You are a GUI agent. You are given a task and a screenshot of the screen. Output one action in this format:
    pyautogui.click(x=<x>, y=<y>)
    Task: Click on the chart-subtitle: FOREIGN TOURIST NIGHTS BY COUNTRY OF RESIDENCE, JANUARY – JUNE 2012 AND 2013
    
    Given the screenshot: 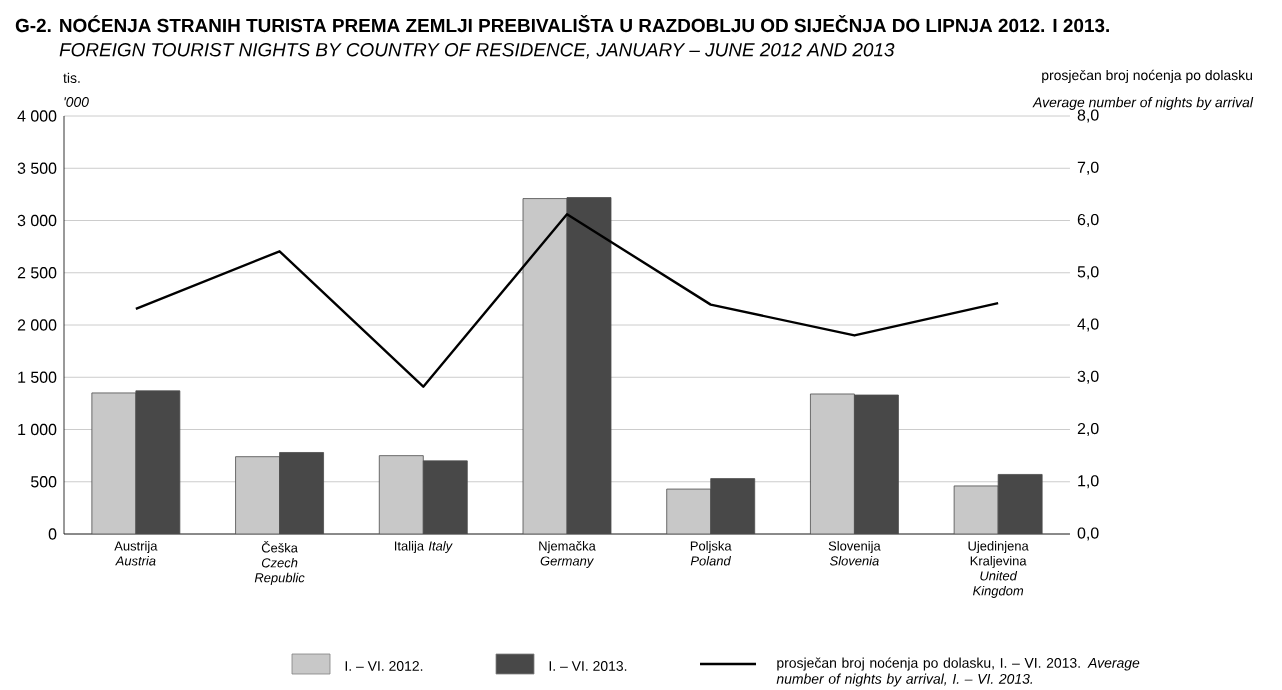 What is the action you would take?
    pyautogui.click(x=477, y=51)
    